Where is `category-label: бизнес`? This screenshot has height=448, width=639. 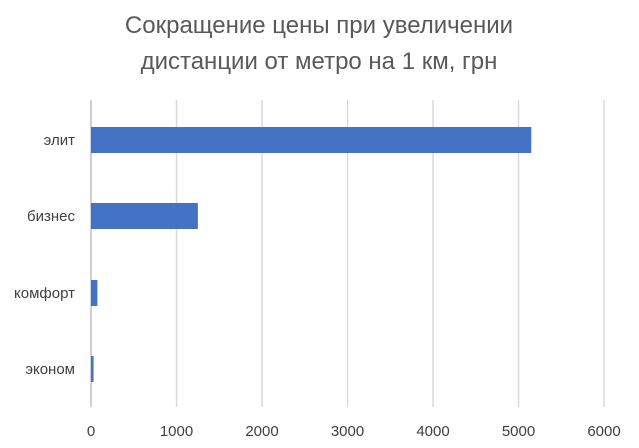 category-label: бизнес is located at coordinates (51, 216).